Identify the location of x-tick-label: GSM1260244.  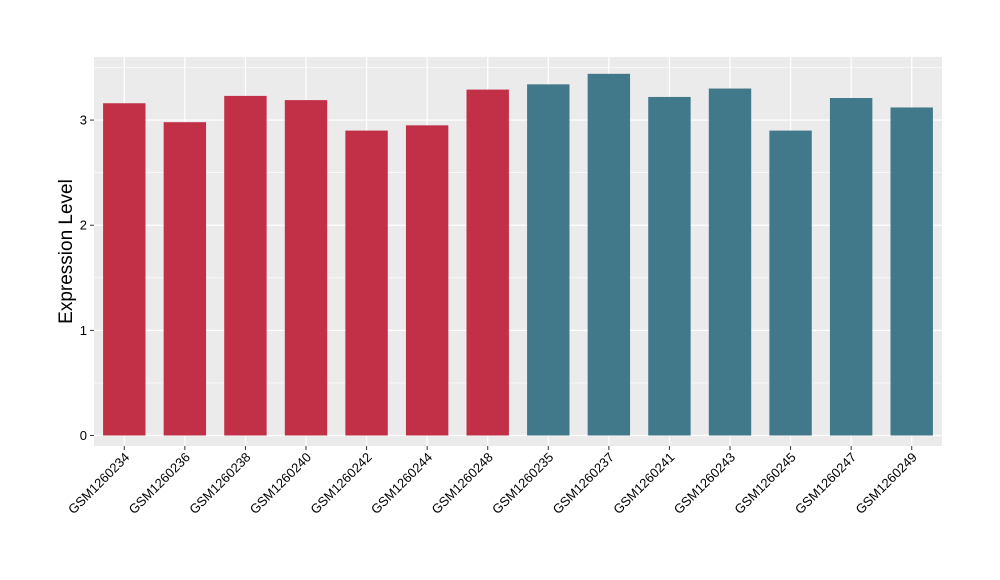
(401, 483).